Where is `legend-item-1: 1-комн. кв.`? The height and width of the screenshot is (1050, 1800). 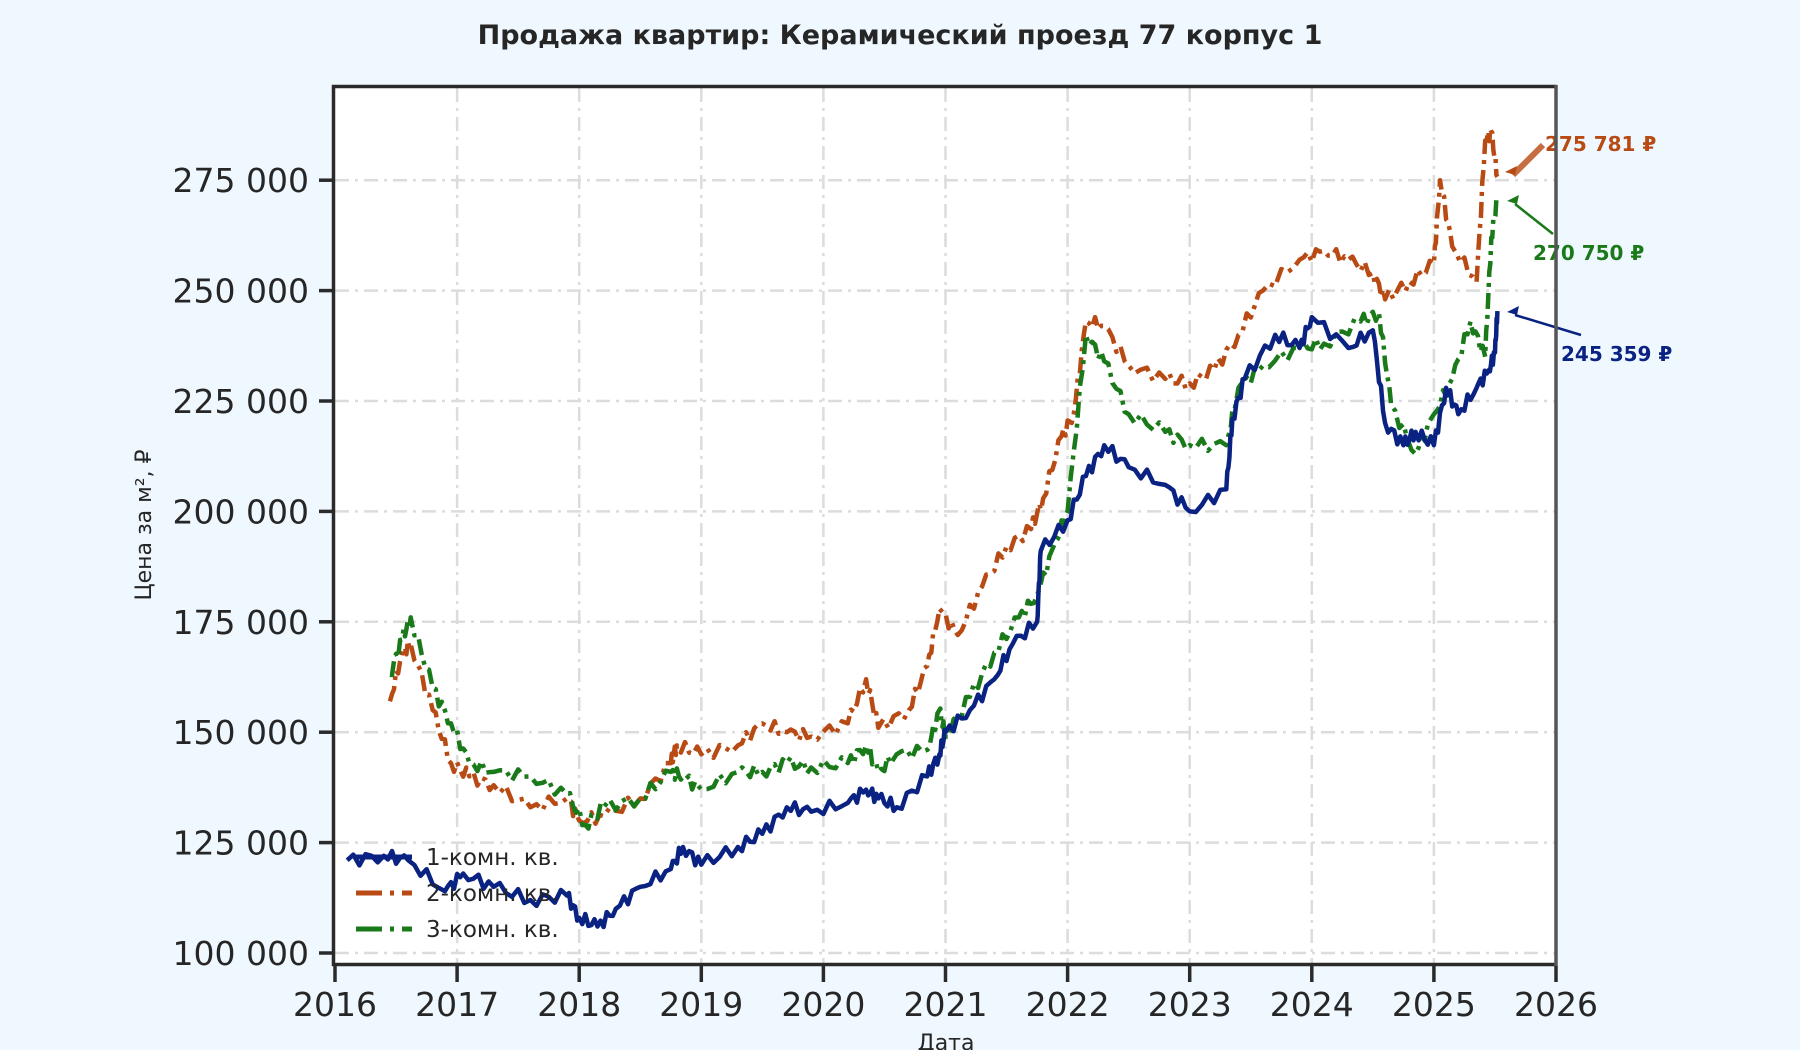 legend-item-1: 1-комн. кв. is located at coordinates (492, 858).